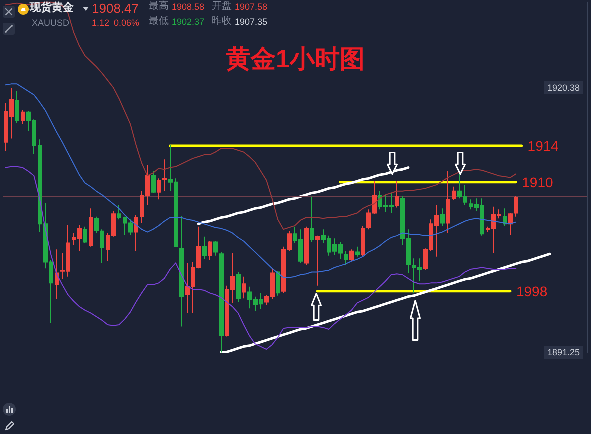 This screenshot has height=434, width=591. What do you see at coordinates (222, 6) in the screenshot?
I see `annotation: 开盘` at bounding box center [222, 6].